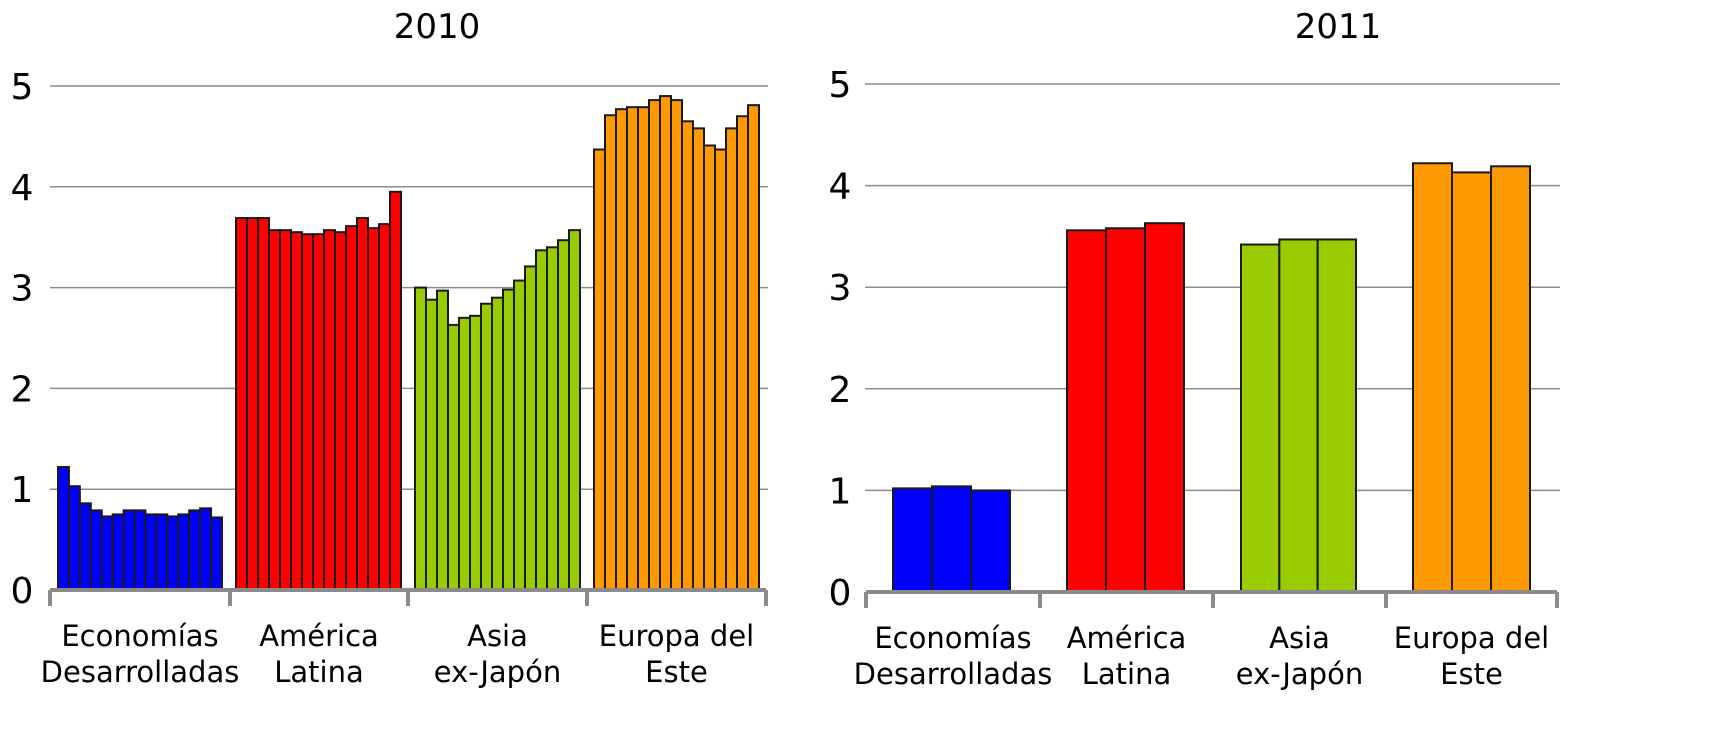  What do you see at coordinates (953, 674) in the screenshot?
I see `category-label: Desarrolladas` at bounding box center [953, 674].